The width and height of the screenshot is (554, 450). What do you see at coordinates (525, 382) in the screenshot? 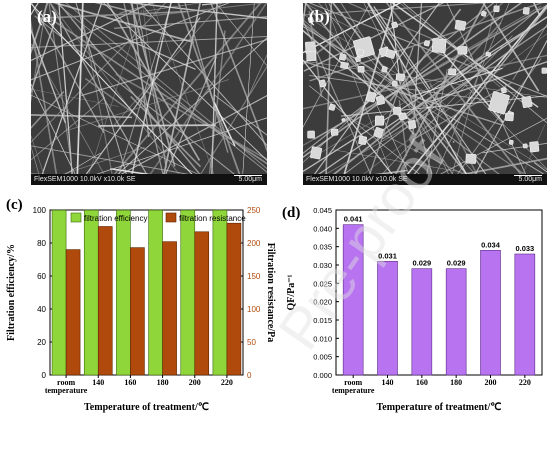
I see `x-tick-label: 220` at bounding box center [525, 382].